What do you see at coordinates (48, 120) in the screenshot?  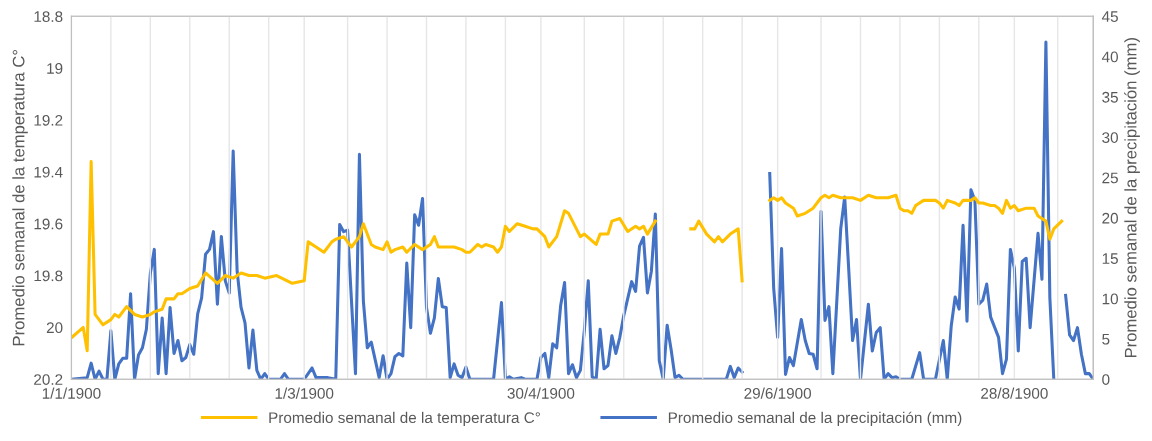 I see `y-tick-label: 19.2` at bounding box center [48, 120].